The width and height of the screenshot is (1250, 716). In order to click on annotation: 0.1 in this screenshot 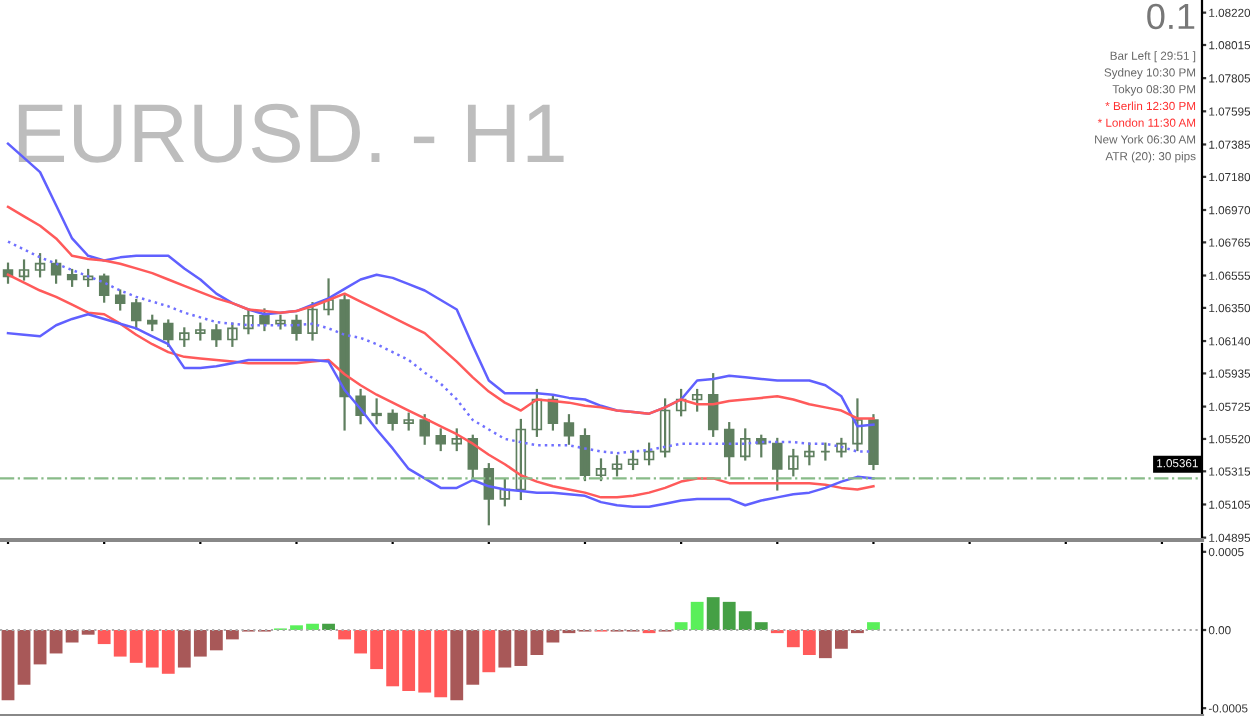, I will do `click(1171, 16)`.